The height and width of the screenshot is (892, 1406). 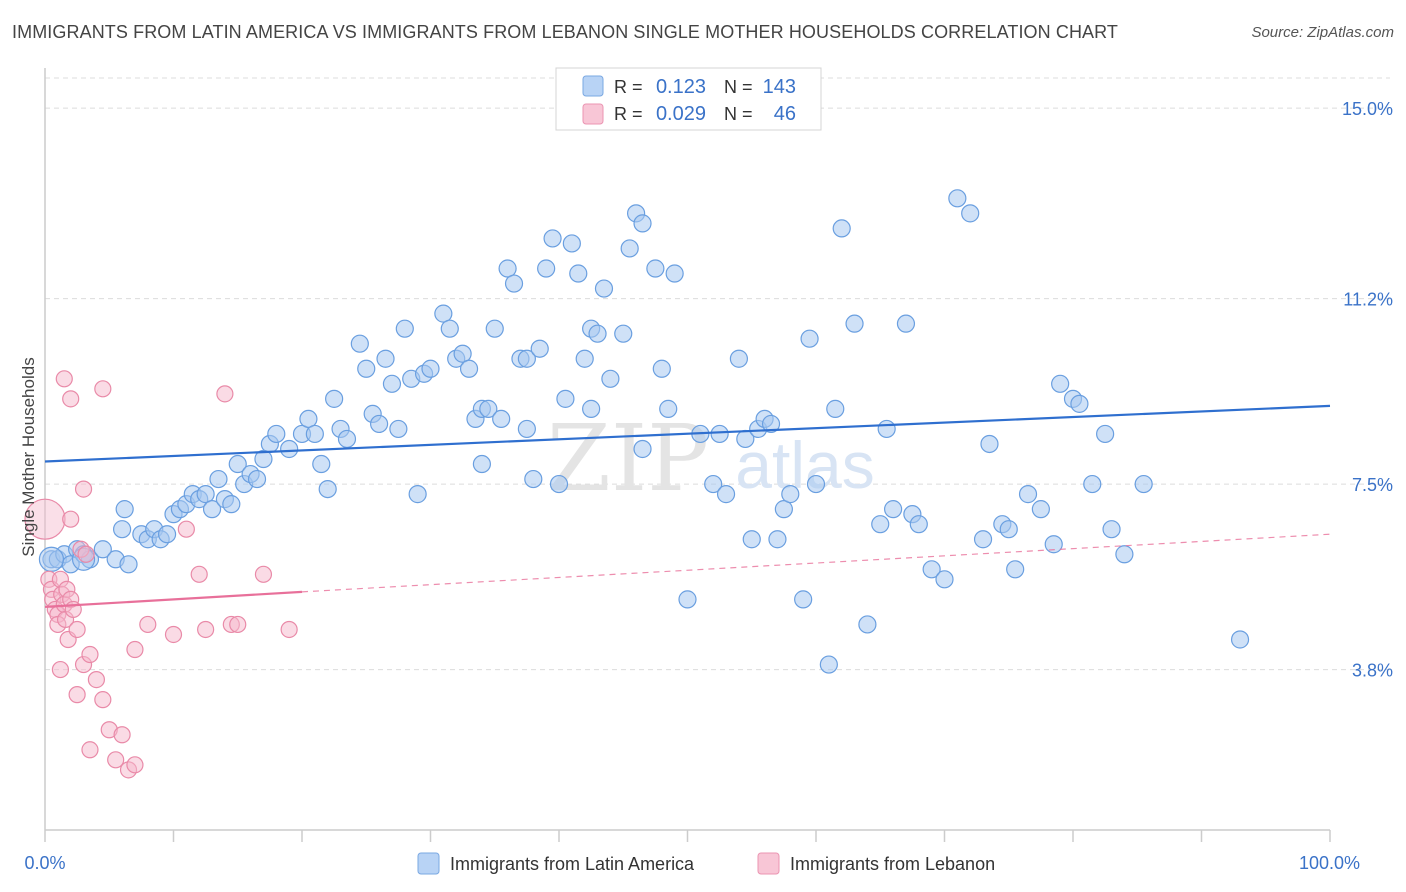 What do you see at coordinates (1329, 863) in the screenshot?
I see `x-tick-label: 100.0%` at bounding box center [1329, 863].